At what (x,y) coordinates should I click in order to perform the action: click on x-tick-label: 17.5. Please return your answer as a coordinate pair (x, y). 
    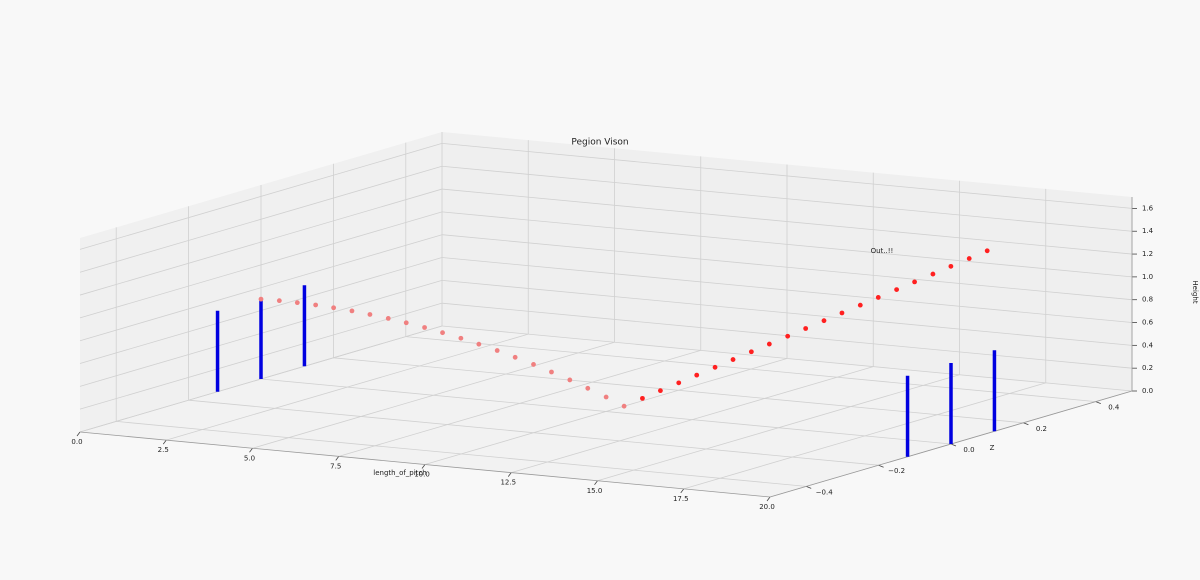
    Looking at the image, I should click on (681, 499).